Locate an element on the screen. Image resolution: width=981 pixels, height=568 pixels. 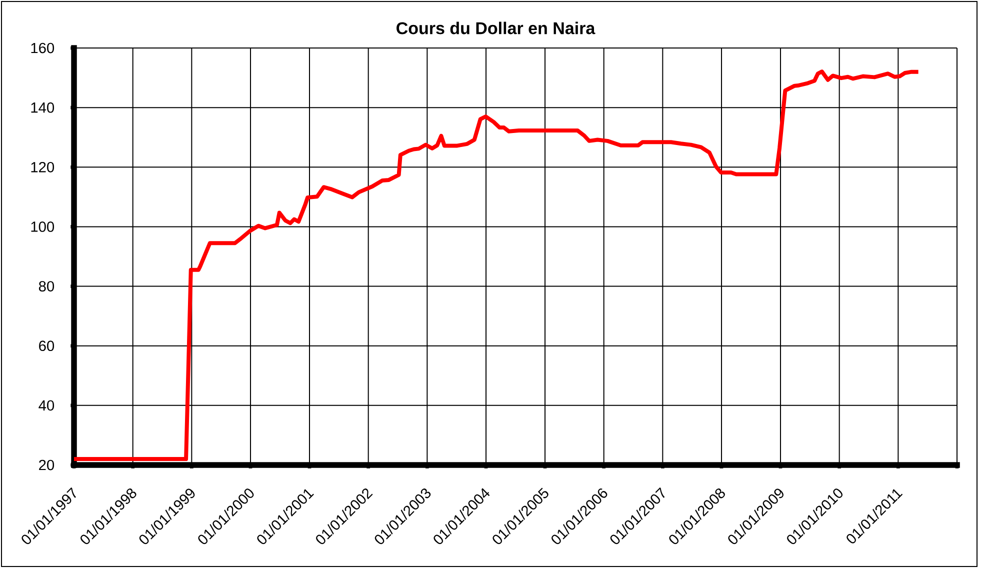
y-tick-label: 40 is located at coordinates (46, 405).